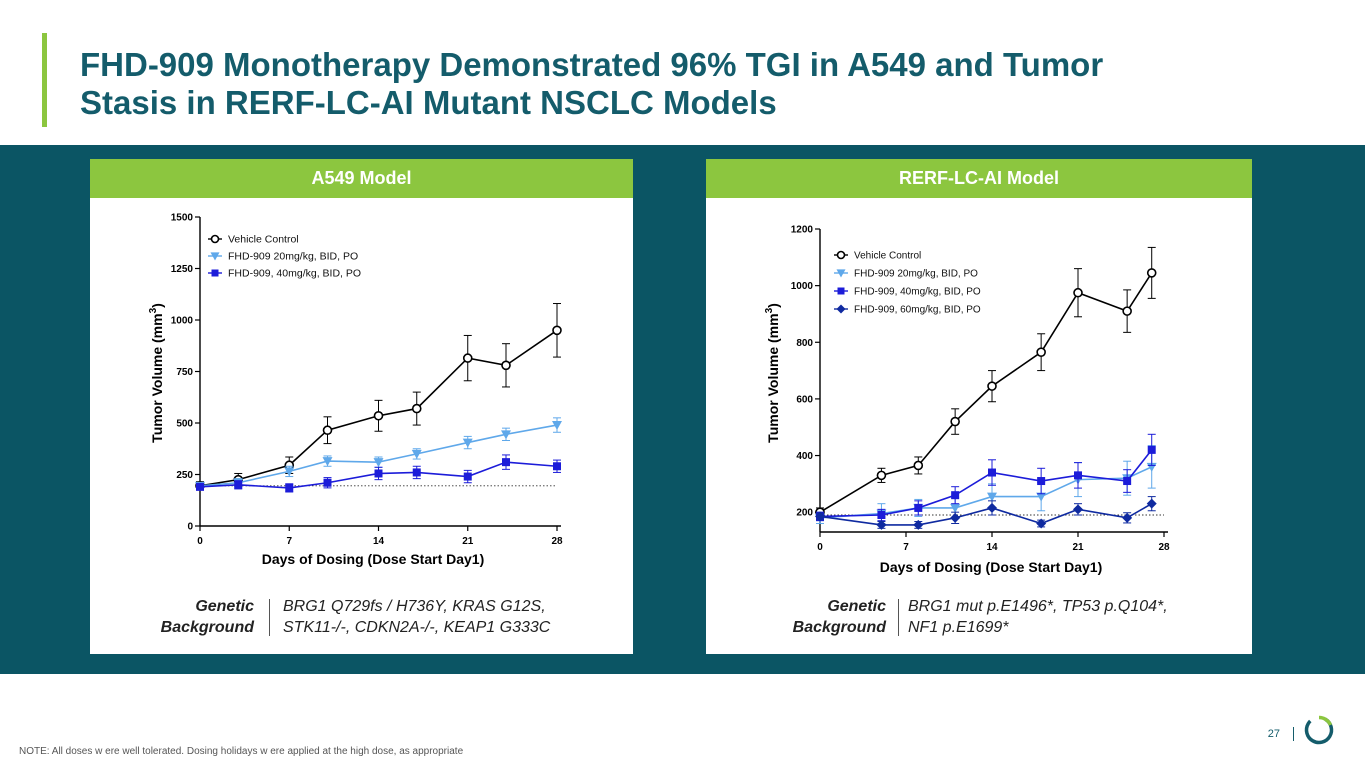 The image size is (1365, 768). What do you see at coordinates (294, 274) in the screenshot?
I see `legend-label: FHD-909, 40mg/kg, BID, PO` at bounding box center [294, 274].